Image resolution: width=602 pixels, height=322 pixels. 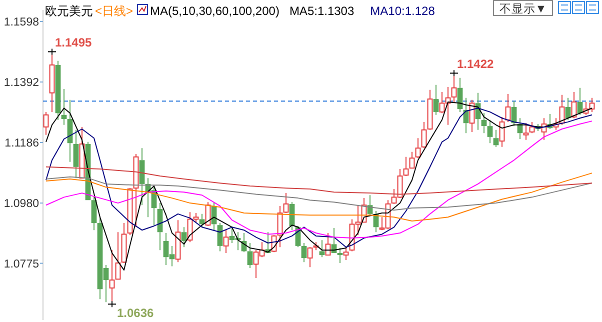 What do you see at coordinates (135, 313) in the screenshot?
I see `annotation: 1.0636` at bounding box center [135, 313].